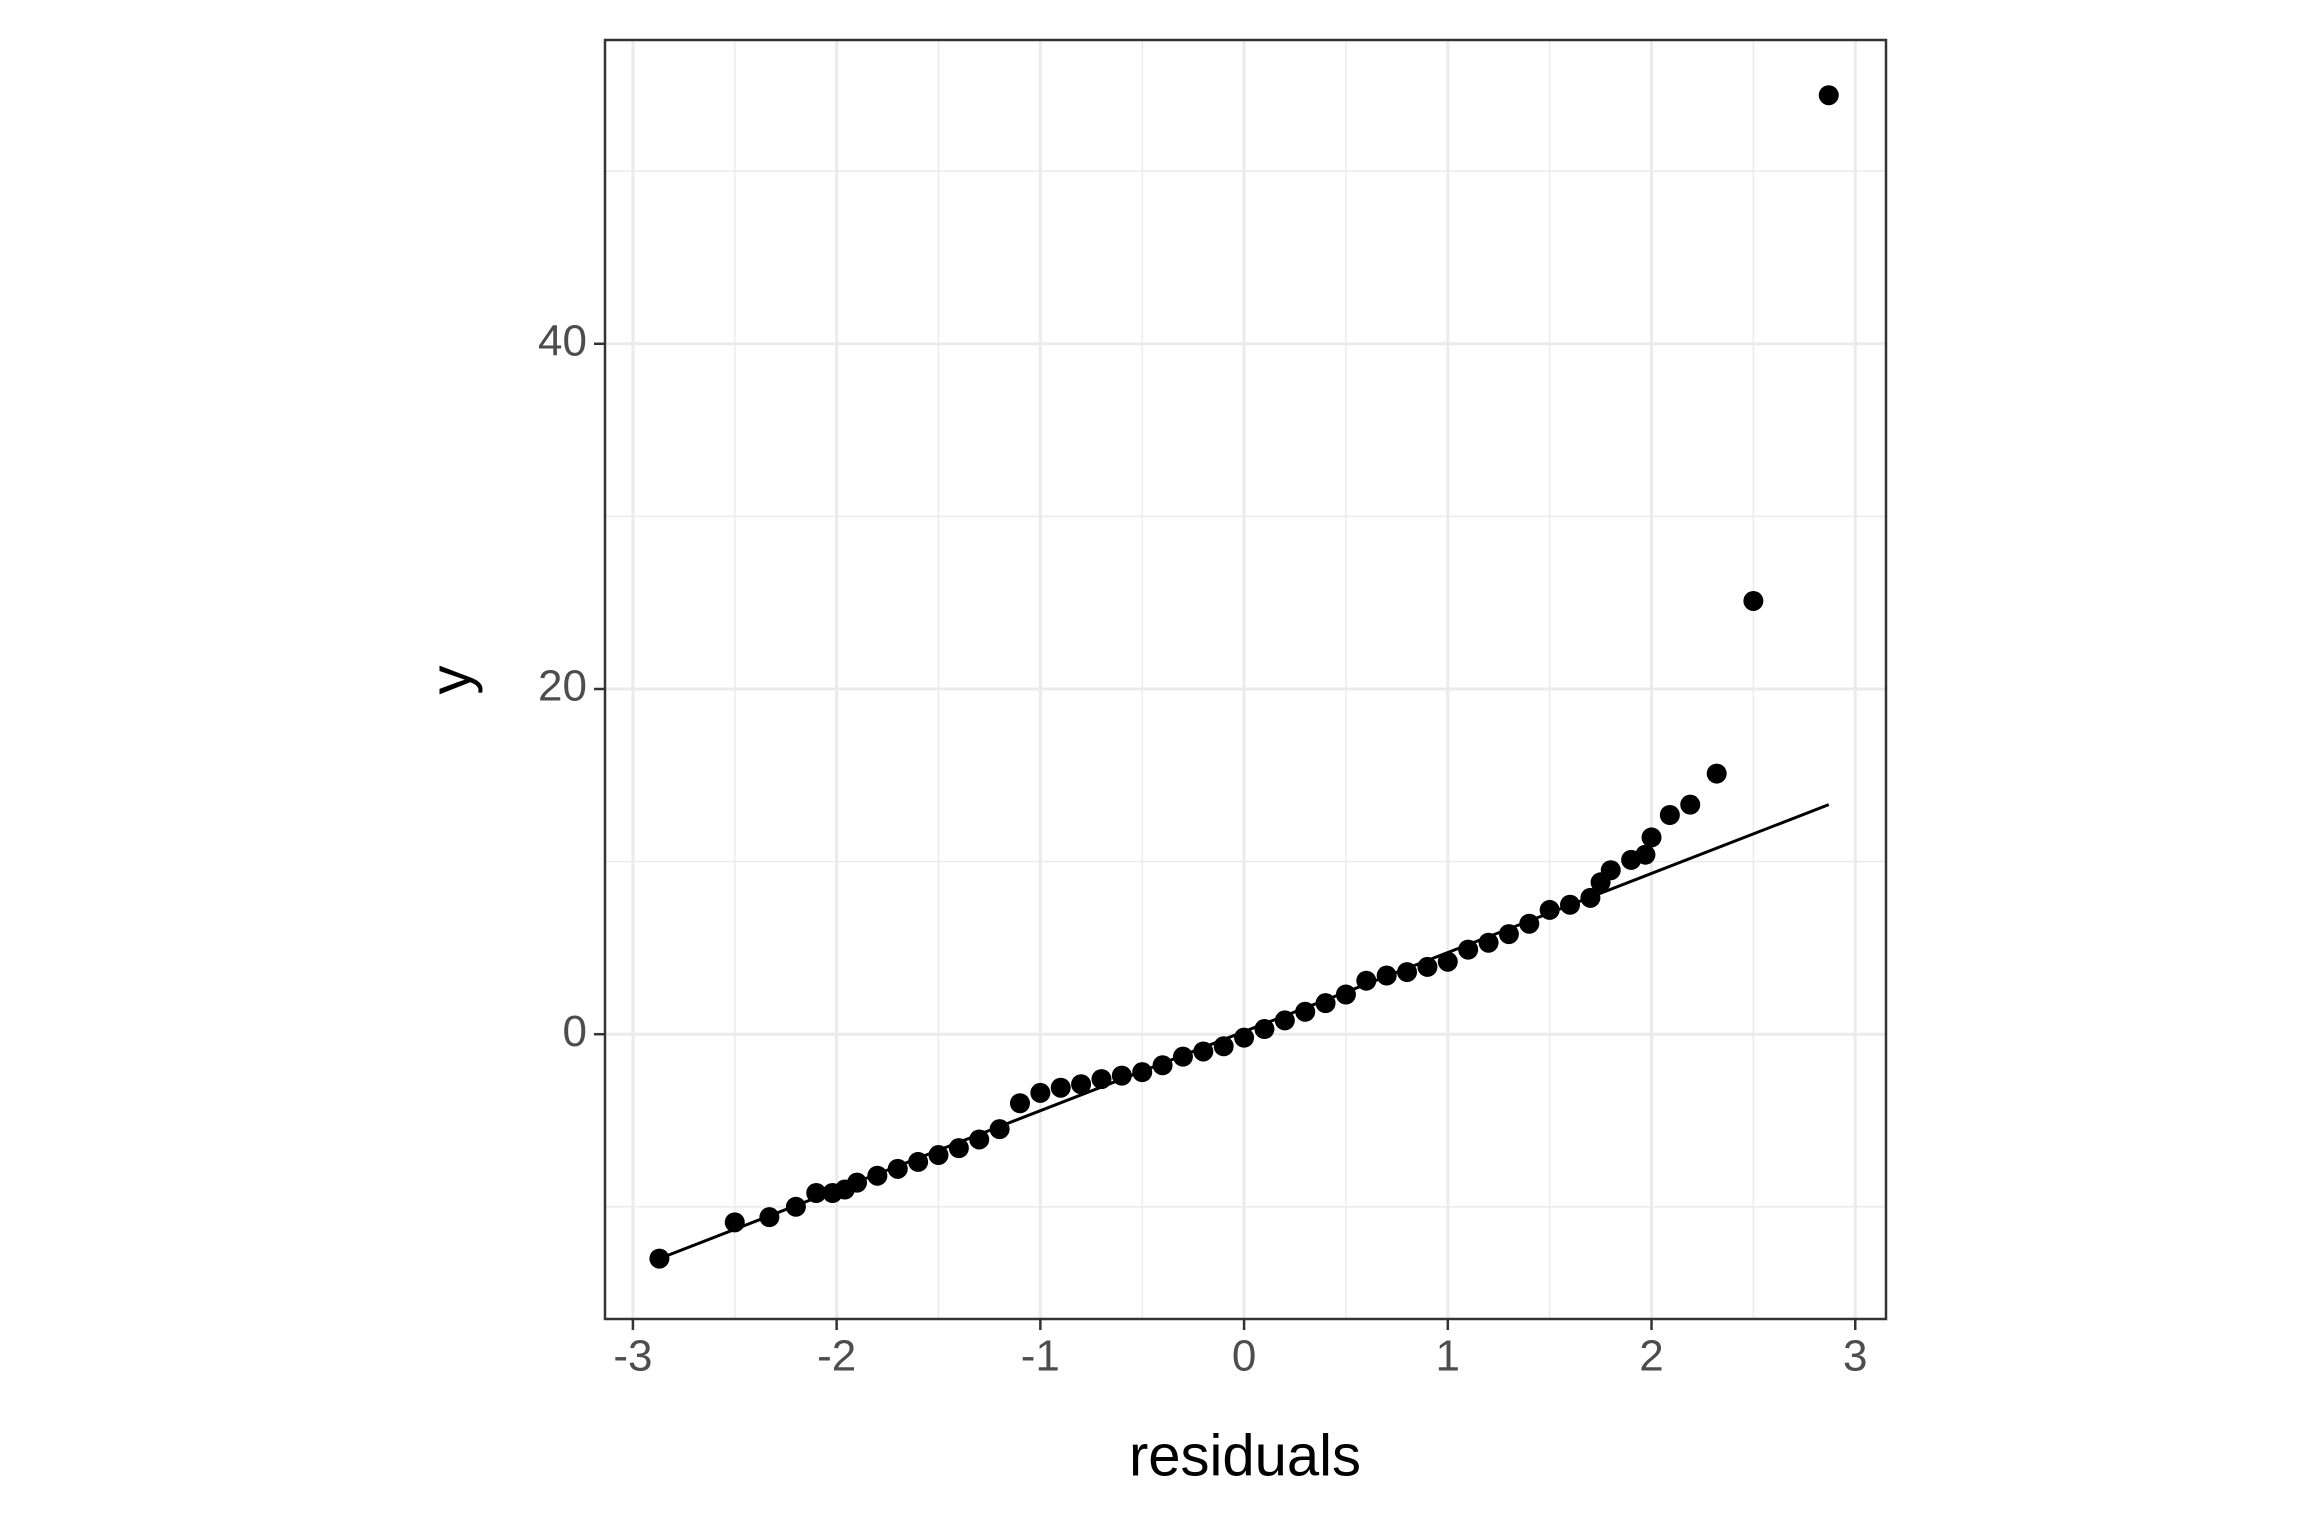 Image resolution: width=2304 pixels, height=1536 pixels. I want to click on x-tick-label: 2, so click(1651, 1356).